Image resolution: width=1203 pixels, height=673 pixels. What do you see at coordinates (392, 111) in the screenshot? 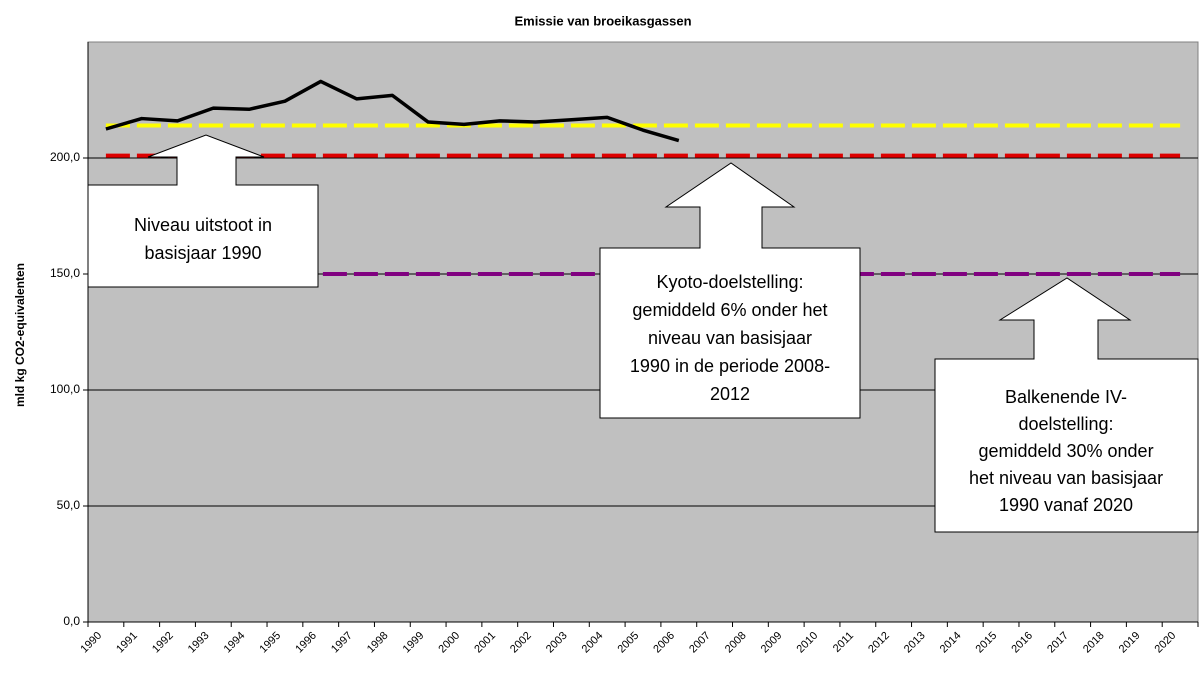
I see `emission-line` at bounding box center [392, 111].